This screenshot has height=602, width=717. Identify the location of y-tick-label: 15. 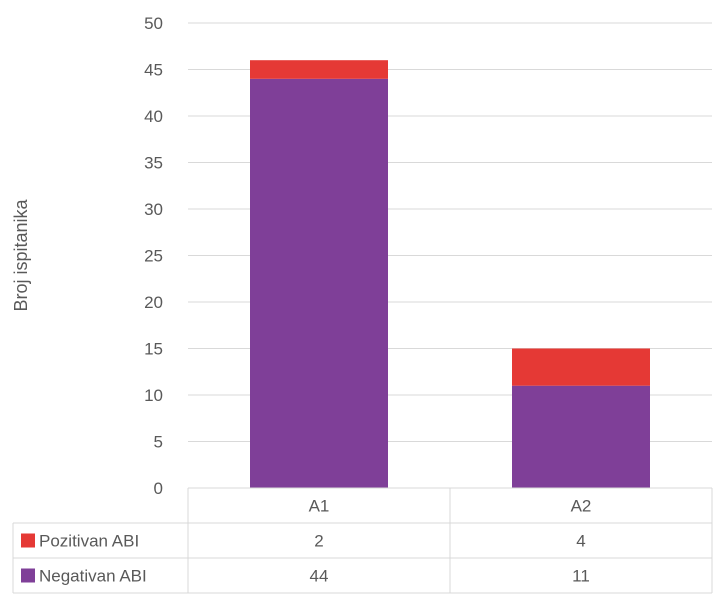
(153, 349).